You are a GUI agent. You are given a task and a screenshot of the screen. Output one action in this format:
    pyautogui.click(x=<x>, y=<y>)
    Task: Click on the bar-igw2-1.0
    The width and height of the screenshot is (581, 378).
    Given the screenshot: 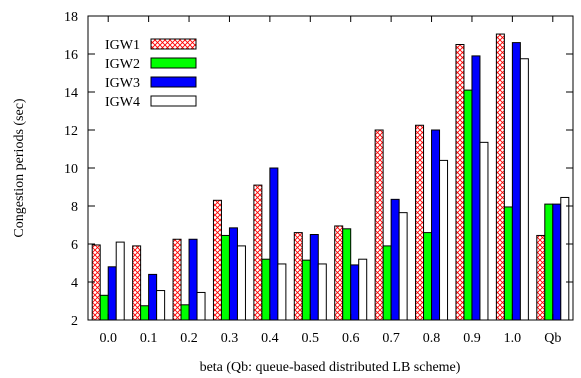 What is the action you would take?
    pyautogui.click(x=508, y=263)
    